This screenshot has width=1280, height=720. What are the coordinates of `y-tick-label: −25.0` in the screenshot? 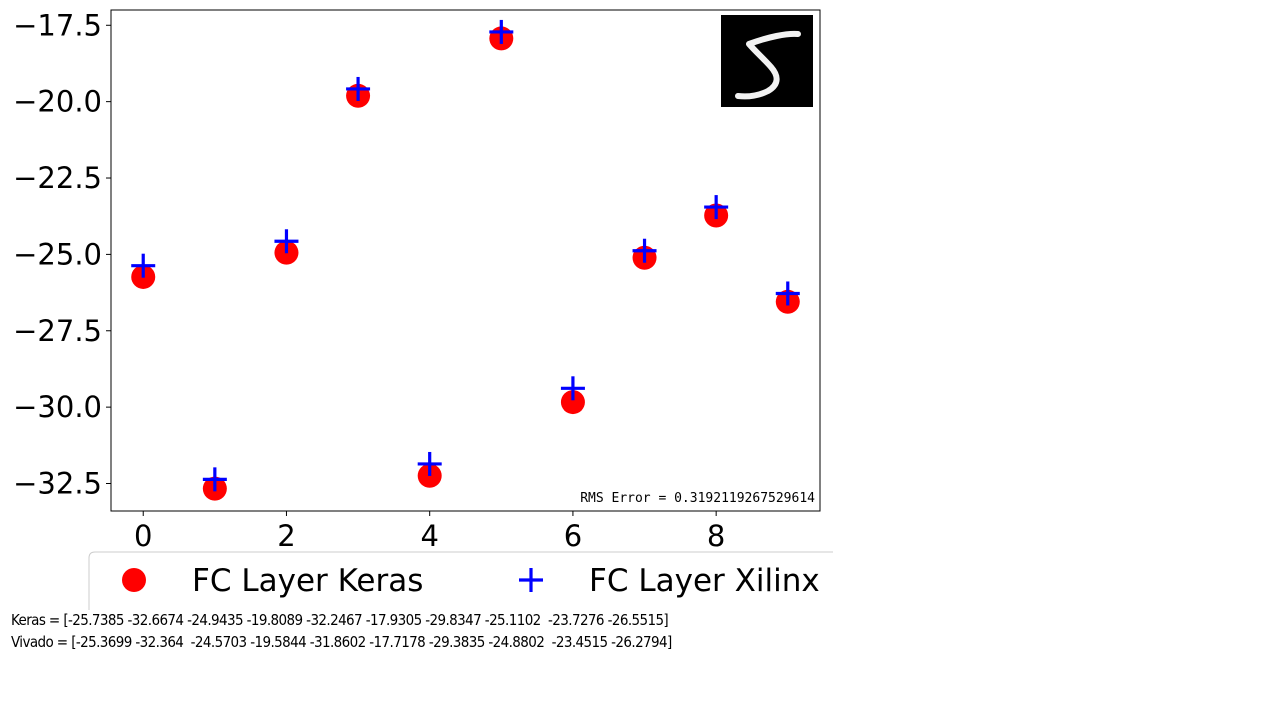 It's located at (57, 254).